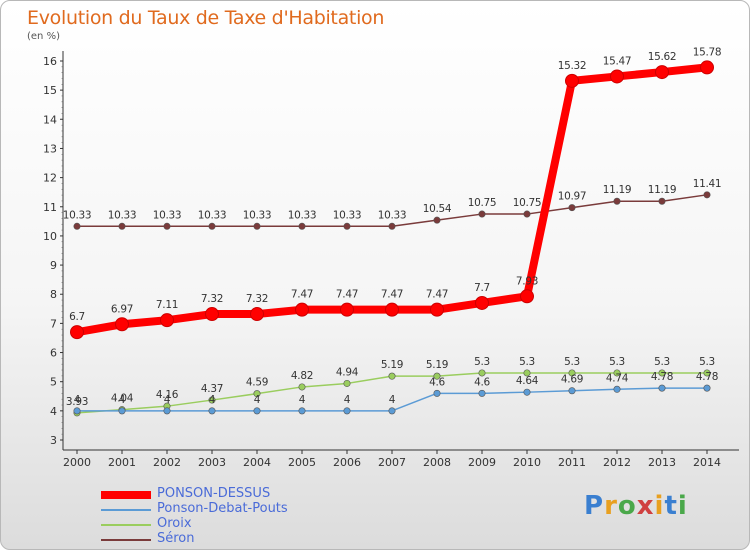  What do you see at coordinates (527, 281) in the screenshot?
I see `data-label: 7.93` at bounding box center [527, 281].